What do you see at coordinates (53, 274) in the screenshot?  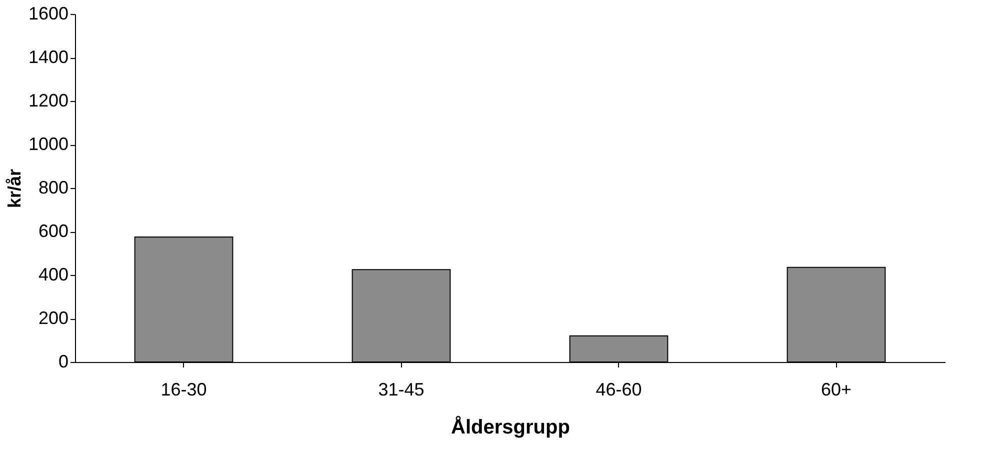 I see `y-tick-label: 400` at bounding box center [53, 274].